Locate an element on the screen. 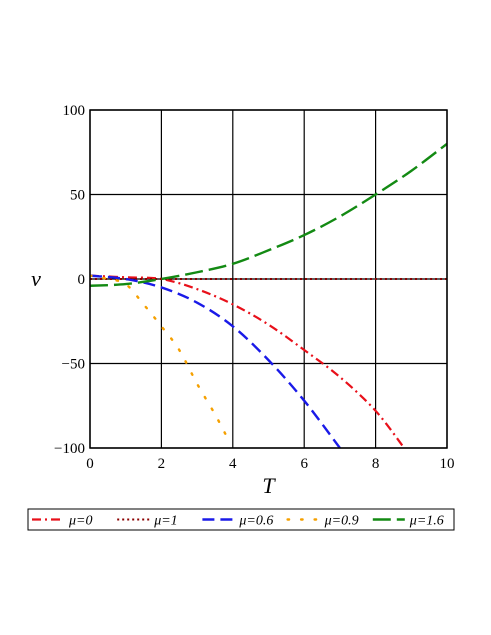 The image size is (491, 635). legend-label: μ=1 is located at coordinates (165, 521).